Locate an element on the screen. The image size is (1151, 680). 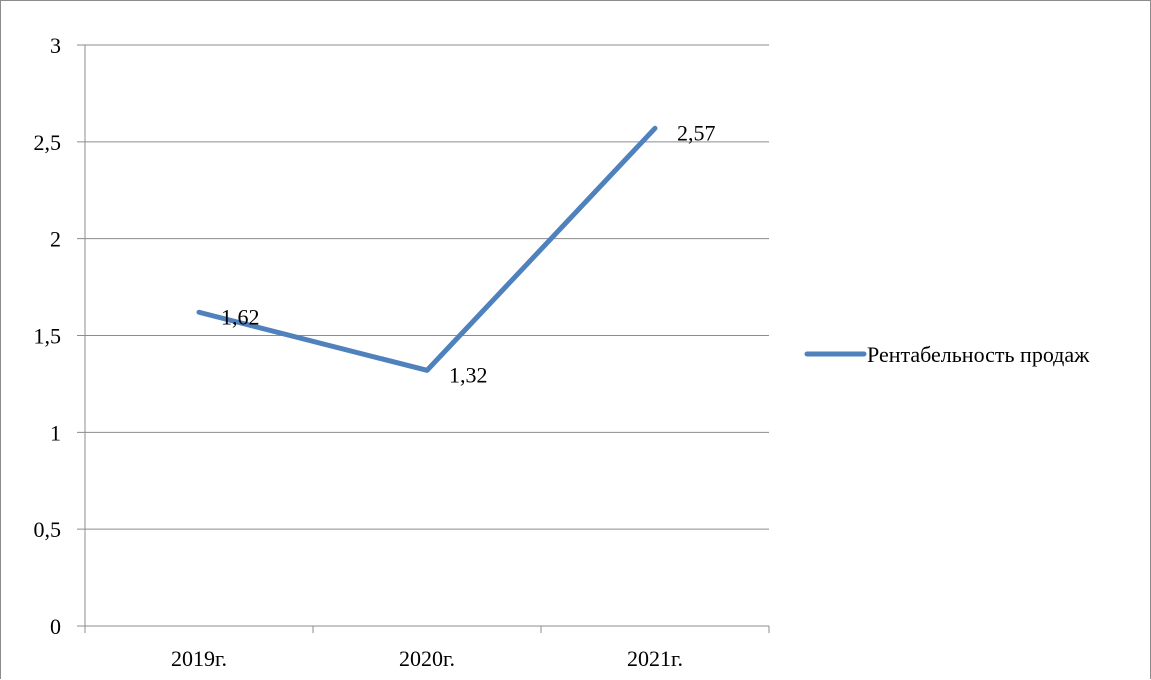
y-tick-label: 0,5 is located at coordinates (48, 529).